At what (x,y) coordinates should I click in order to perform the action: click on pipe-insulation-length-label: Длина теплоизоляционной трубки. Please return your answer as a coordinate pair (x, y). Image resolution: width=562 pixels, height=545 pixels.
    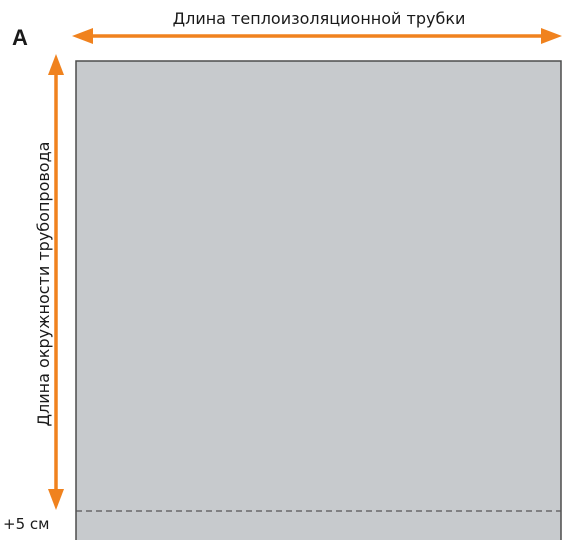
    Looking at the image, I should click on (319, 18).